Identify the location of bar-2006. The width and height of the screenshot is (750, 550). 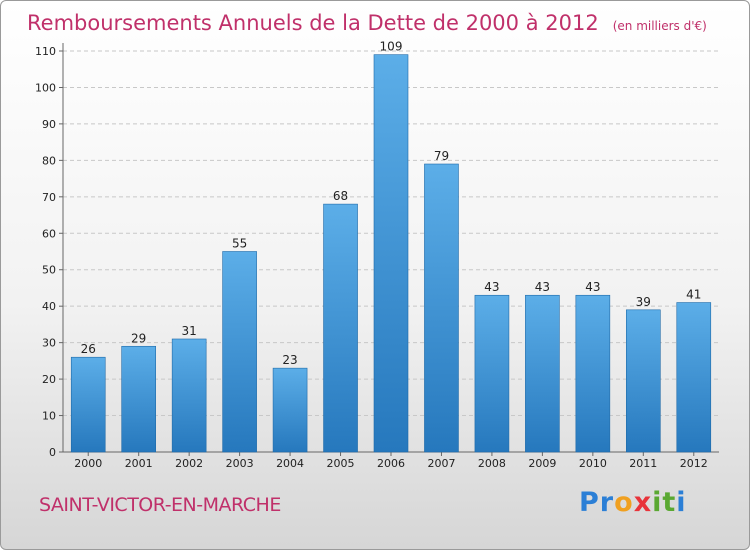
(391, 253).